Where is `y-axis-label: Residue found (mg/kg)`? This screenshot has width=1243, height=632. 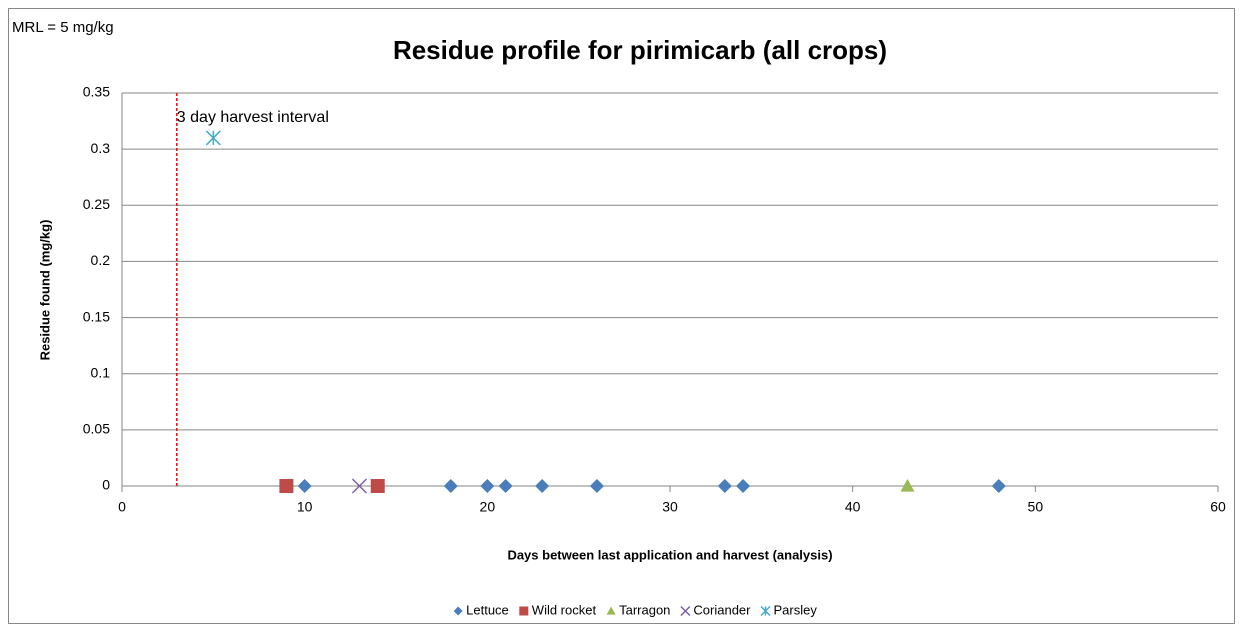 y-axis-label: Residue found (mg/kg) is located at coordinates (44, 290).